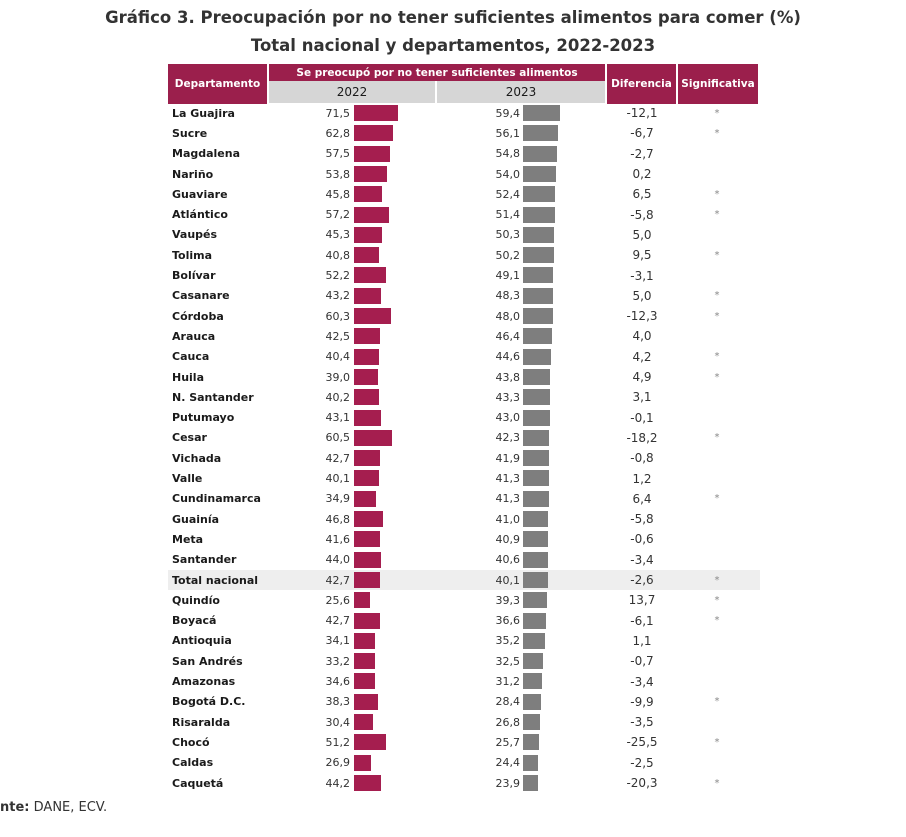 This screenshot has height=837, width=906. What do you see at coordinates (642, 600) in the screenshot?
I see `diferencia-value: 13,7` at bounding box center [642, 600].